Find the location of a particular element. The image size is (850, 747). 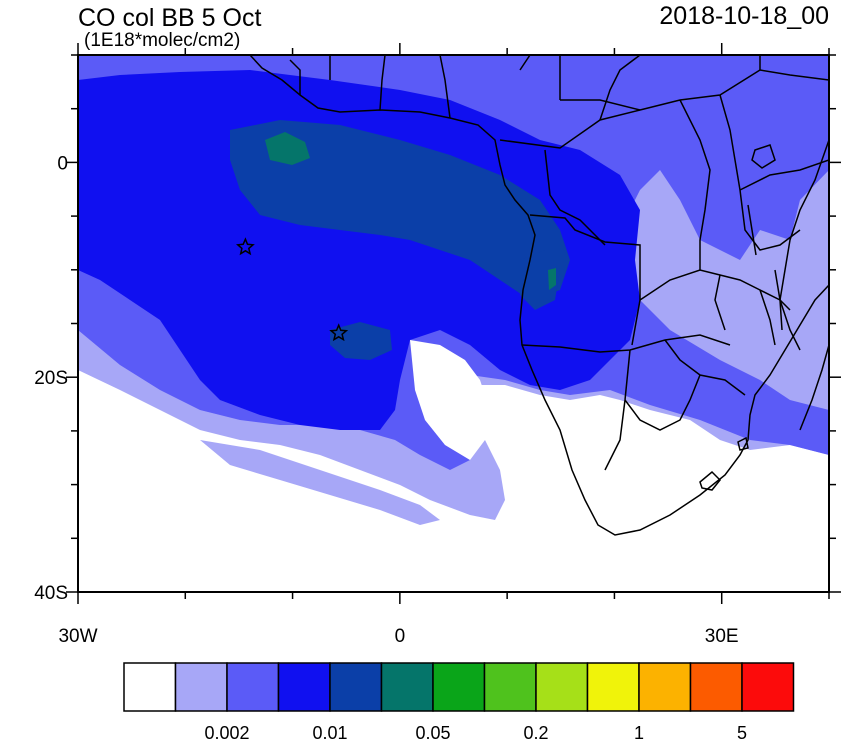

madagascar-outline is located at coordinates (814, 387).